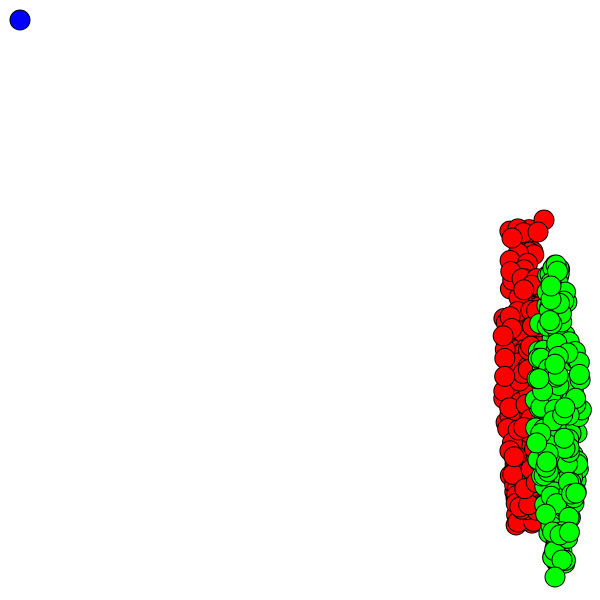 This screenshot has width=600, height=600. I want to click on outlier-group, so click(20, 20).